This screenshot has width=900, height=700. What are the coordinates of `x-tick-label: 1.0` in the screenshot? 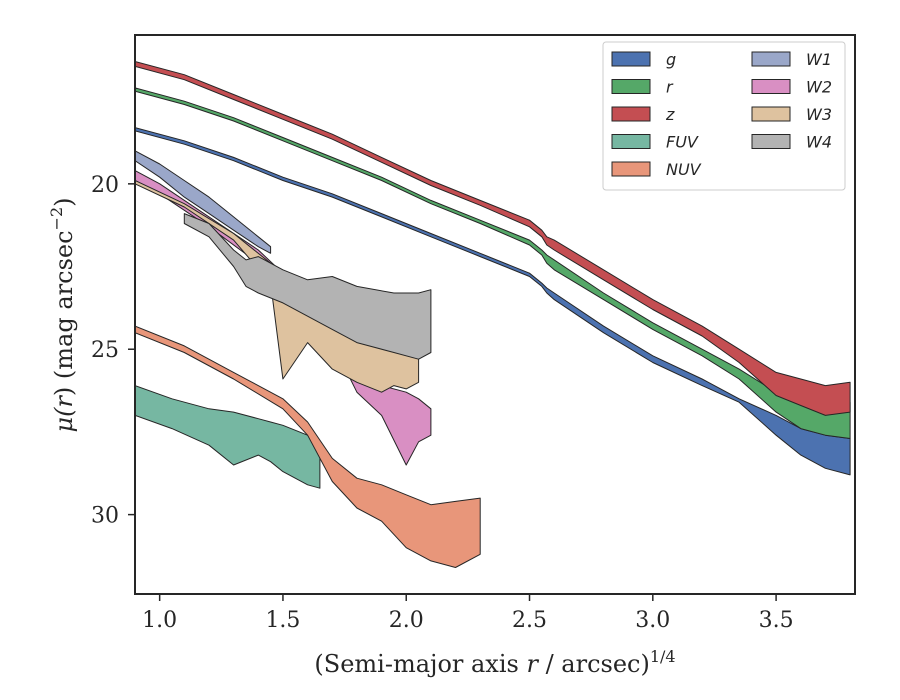 It's located at (159, 620).